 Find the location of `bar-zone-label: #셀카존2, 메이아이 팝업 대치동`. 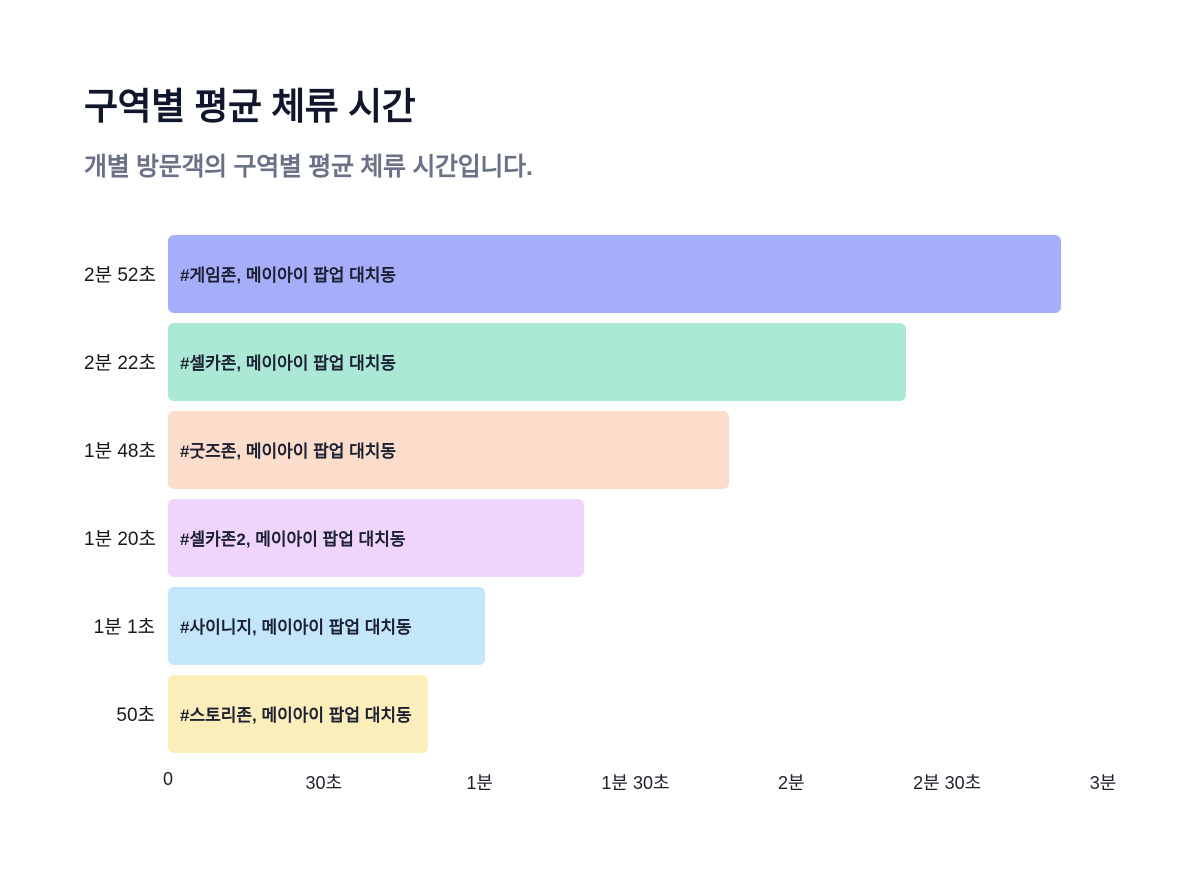

bar-zone-label: #셀카존2, 메이아이 팝업 대치동 is located at coordinates (293, 540).